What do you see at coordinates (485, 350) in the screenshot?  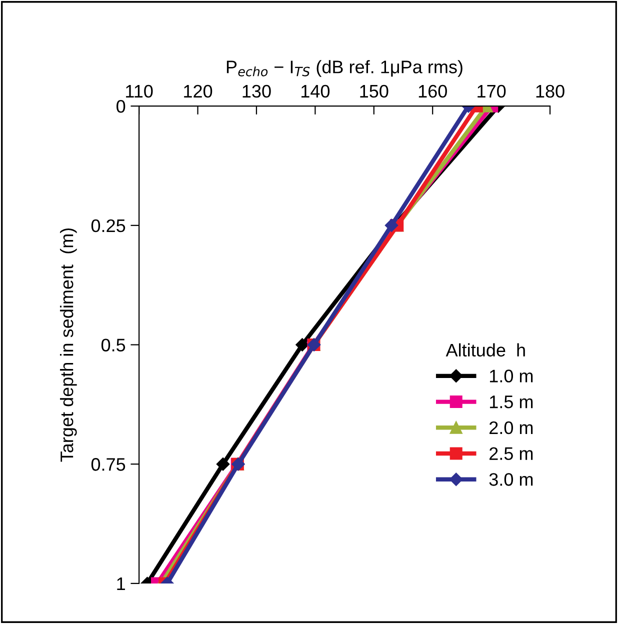 I see `legend-title: Altitude h` at bounding box center [485, 350].